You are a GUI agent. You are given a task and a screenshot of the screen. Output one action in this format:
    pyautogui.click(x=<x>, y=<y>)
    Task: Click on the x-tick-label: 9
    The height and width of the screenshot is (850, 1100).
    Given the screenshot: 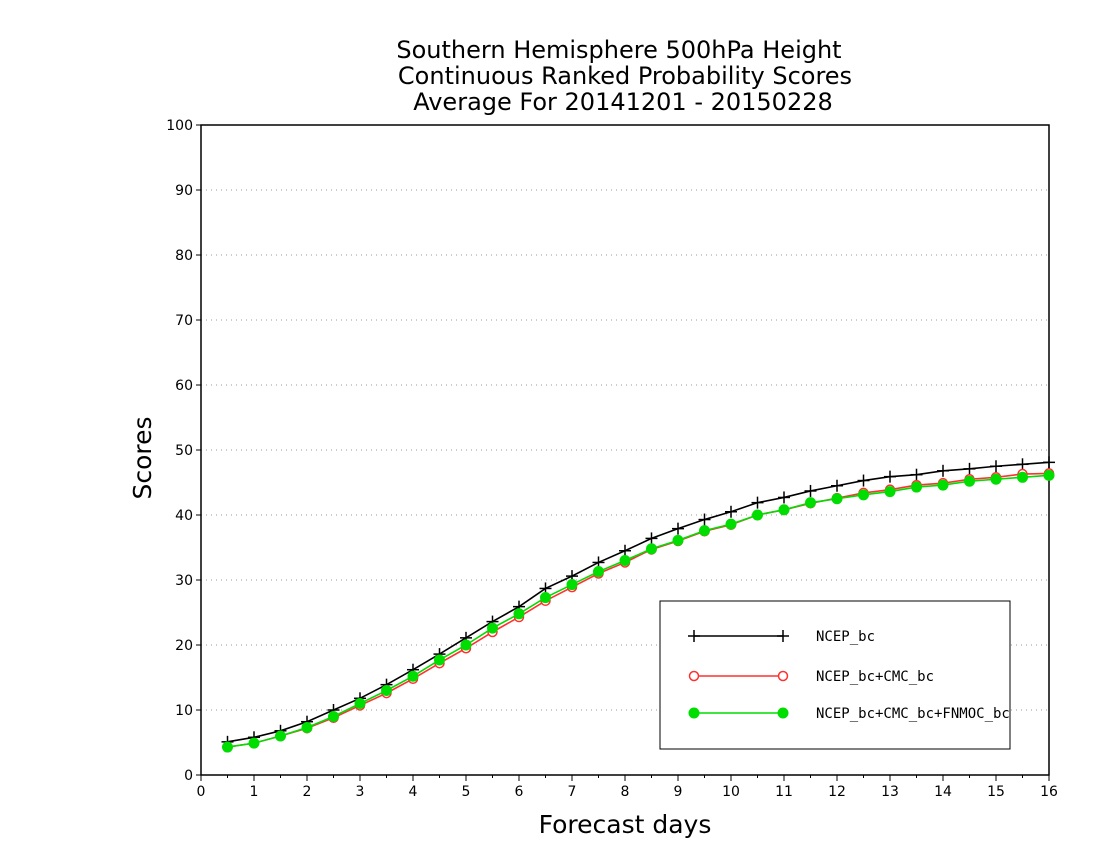 What is the action you would take?
    pyautogui.click(x=678, y=792)
    